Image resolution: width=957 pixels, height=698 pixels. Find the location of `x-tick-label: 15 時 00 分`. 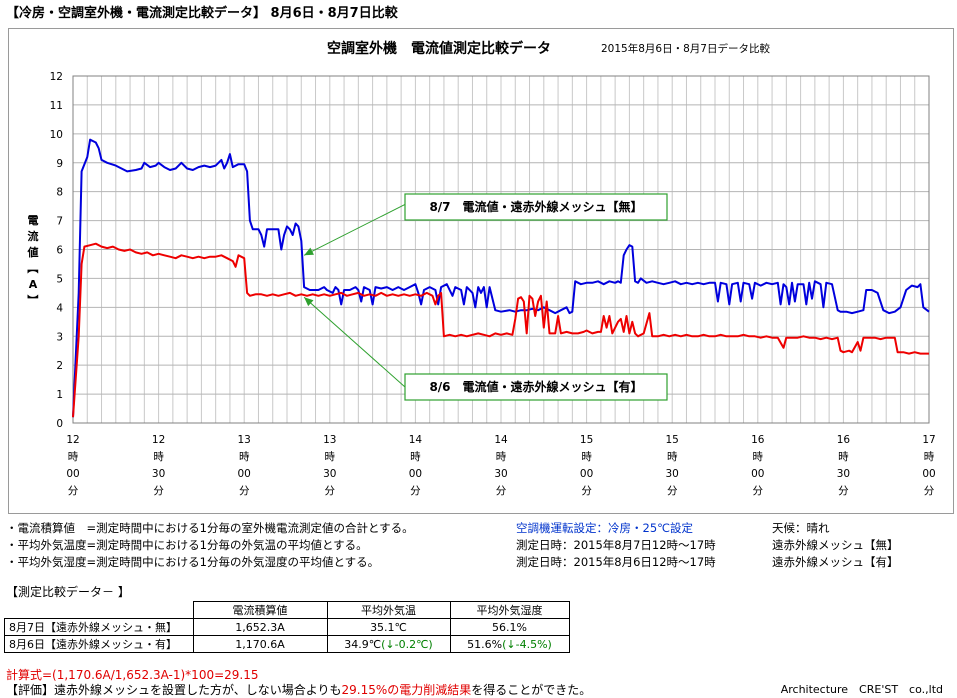

x-tick-label: 15 時 00 分 is located at coordinates (586, 465).